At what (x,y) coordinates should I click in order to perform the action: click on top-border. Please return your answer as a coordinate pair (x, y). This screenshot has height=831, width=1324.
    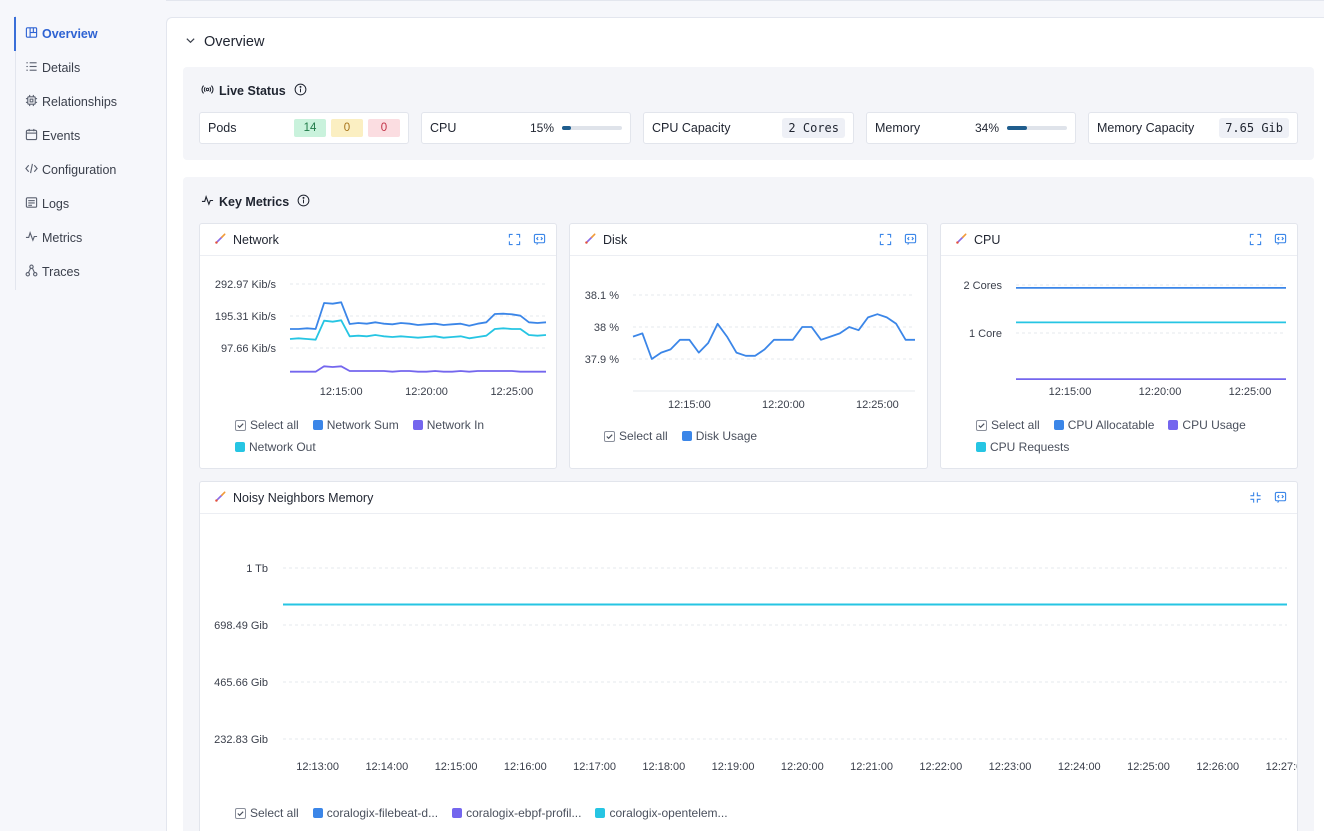
    Looking at the image, I should click on (745, 0).